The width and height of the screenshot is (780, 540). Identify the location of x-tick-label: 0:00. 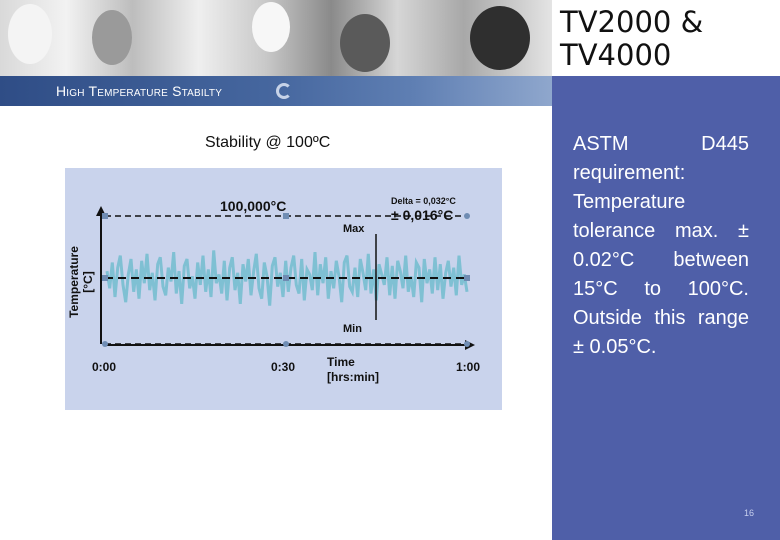
(104, 367).